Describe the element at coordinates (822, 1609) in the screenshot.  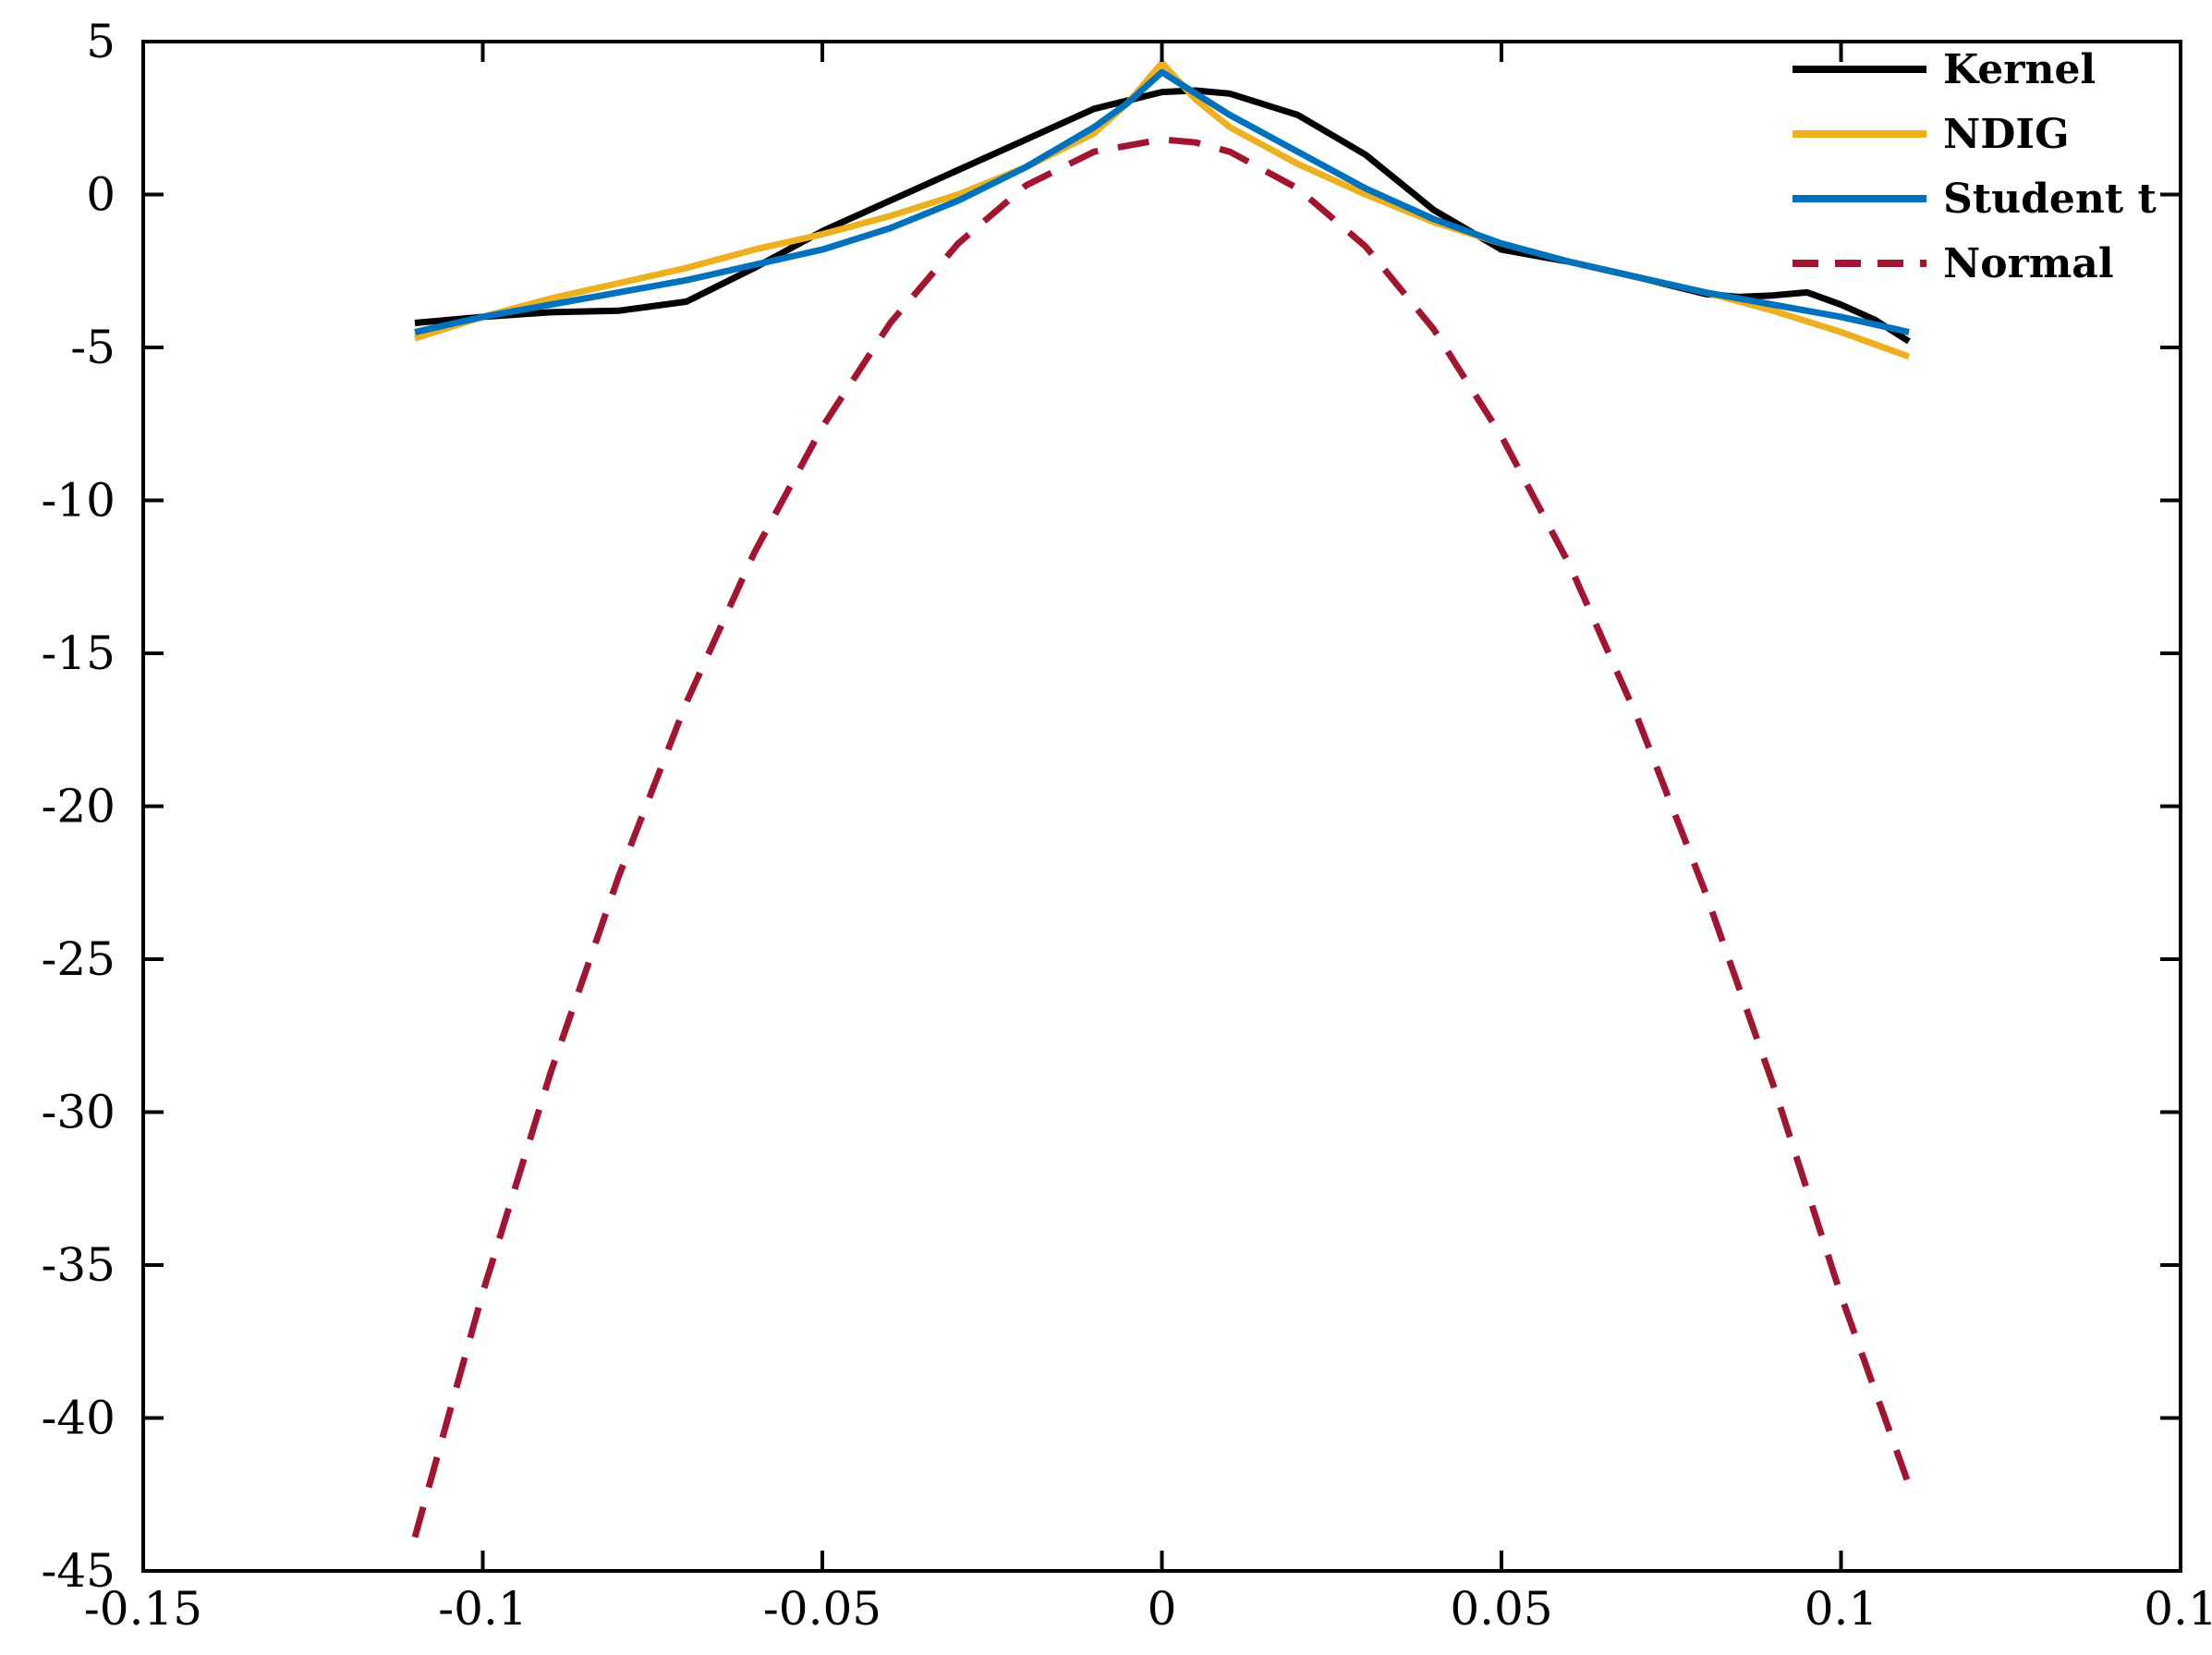
I see `x-tick-label: -0.05` at that location.